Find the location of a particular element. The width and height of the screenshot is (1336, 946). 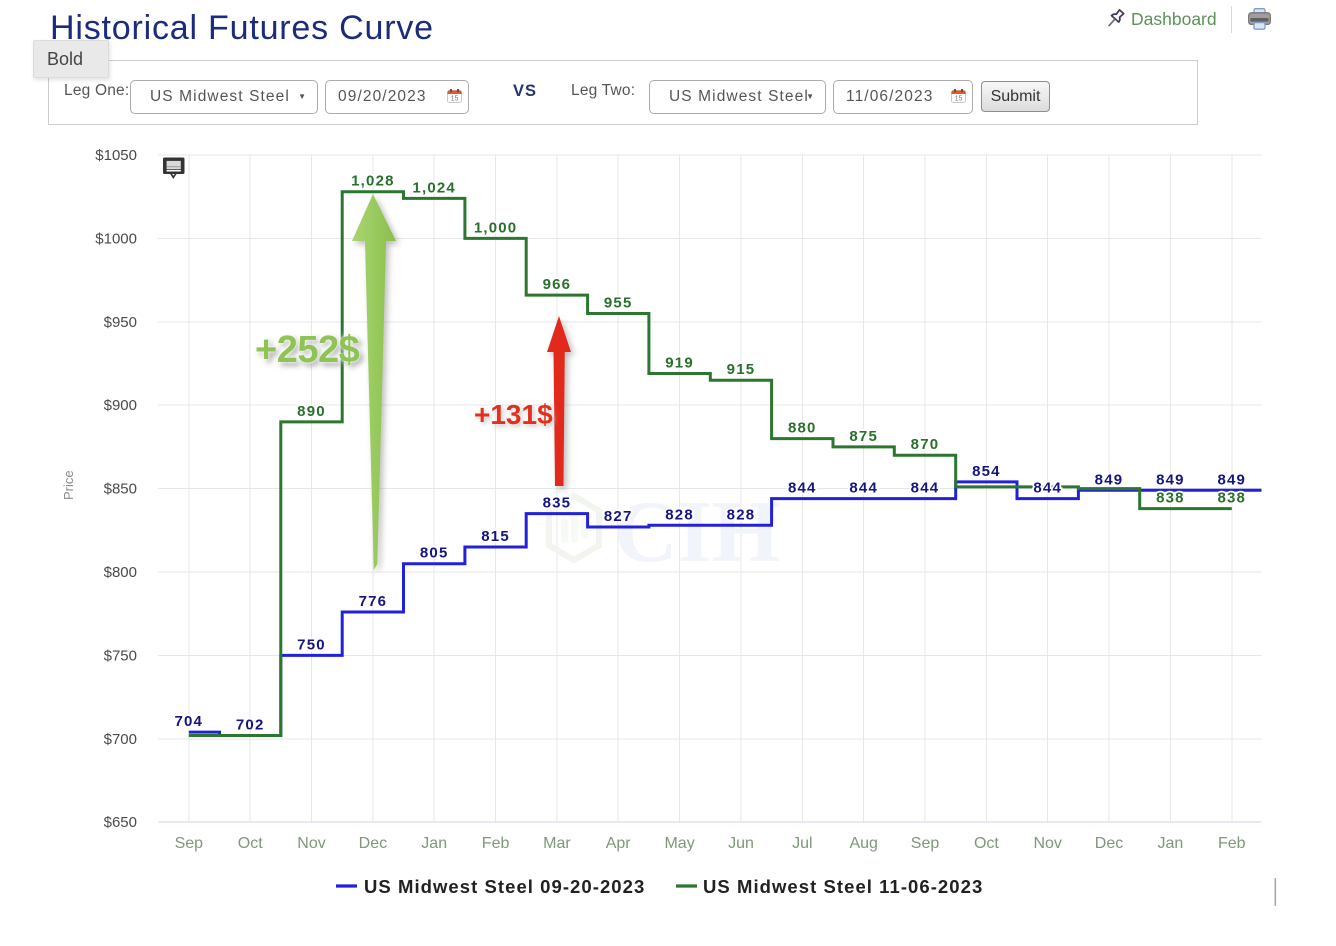

svg-text: $850 is located at coordinates (120, 489).